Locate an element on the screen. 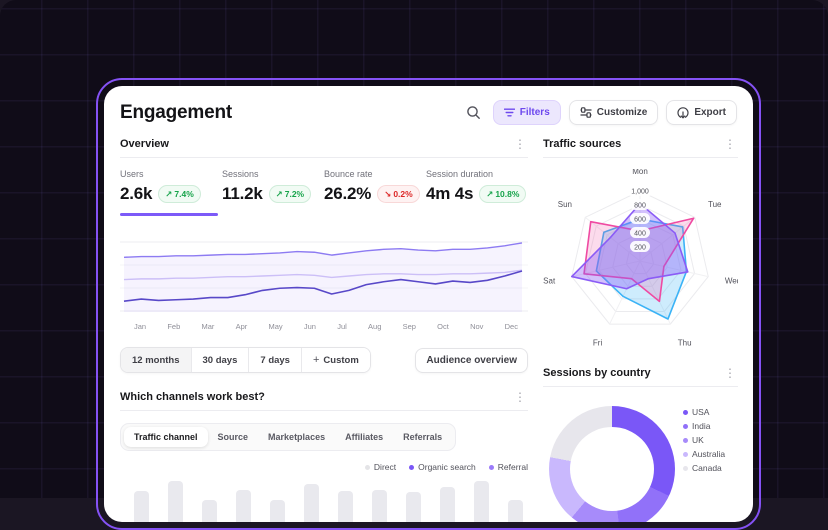 The image size is (828, 530). channels-bar-chart is located at coordinates (324, 499).